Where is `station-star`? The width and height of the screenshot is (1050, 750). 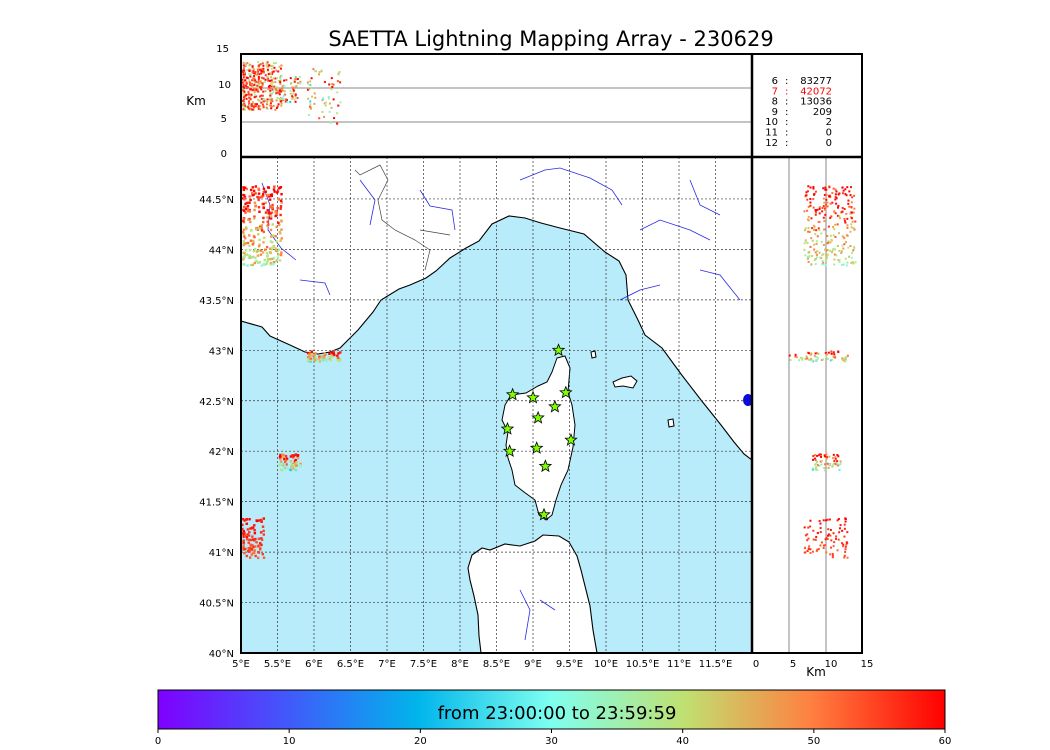 station-star is located at coordinates (555, 406).